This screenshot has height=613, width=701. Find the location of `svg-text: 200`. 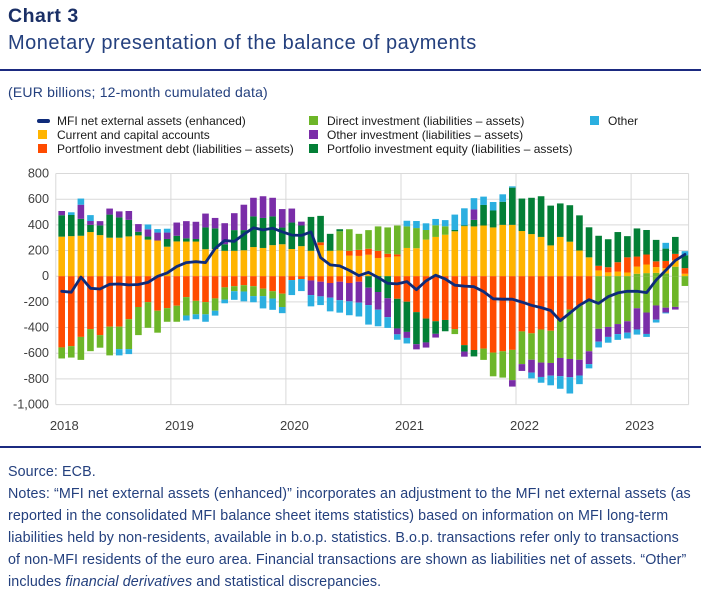

svg-text: 200 is located at coordinates (38, 251).